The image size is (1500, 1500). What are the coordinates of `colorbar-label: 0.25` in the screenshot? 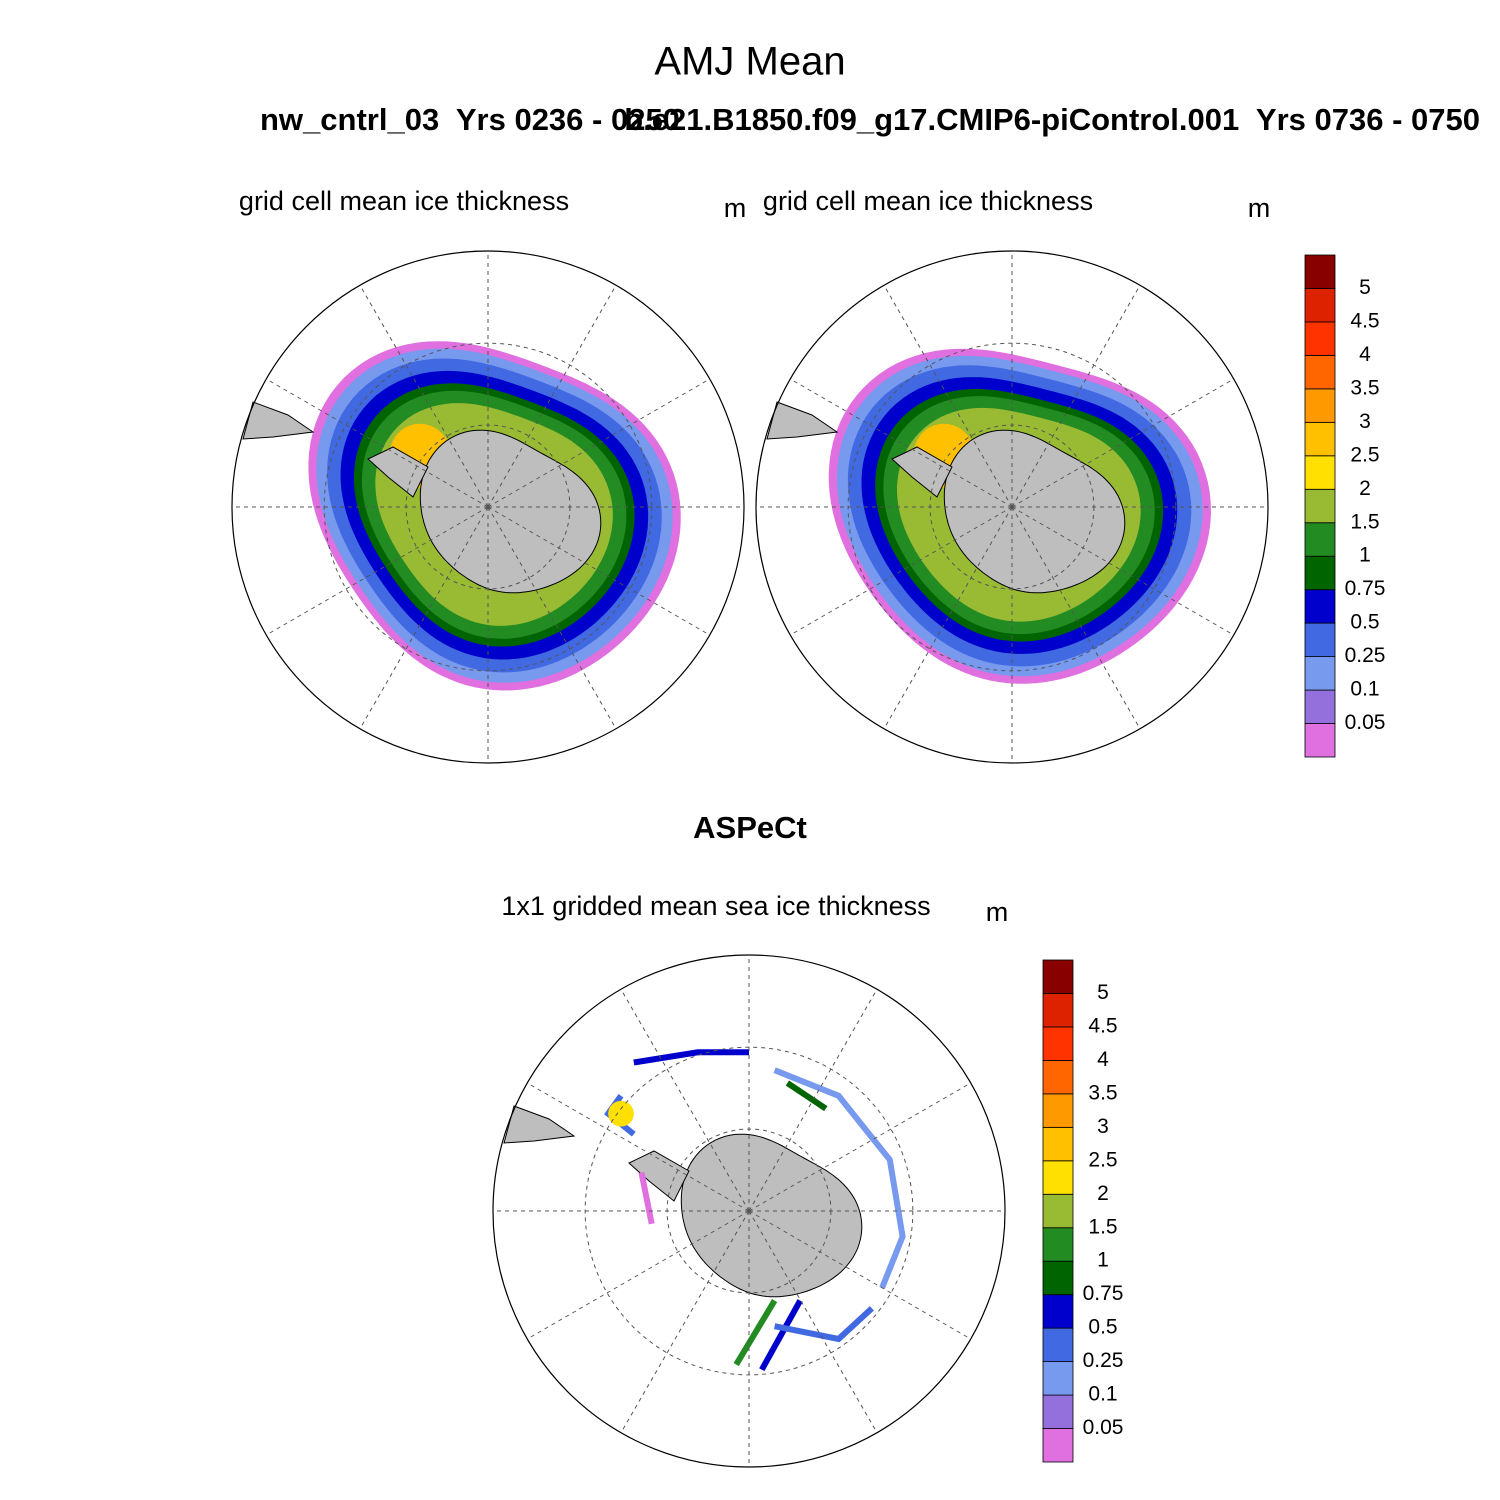 It's located at (1365, 655).